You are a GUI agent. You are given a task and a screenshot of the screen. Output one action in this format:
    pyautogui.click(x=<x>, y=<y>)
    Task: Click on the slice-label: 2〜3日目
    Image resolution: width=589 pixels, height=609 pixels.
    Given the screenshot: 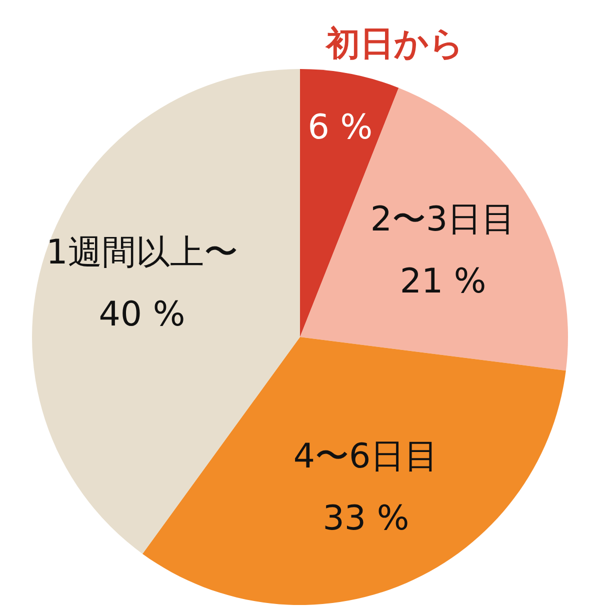 What is the action you would take?
    pyautogui.click(x=443, y=219)
    